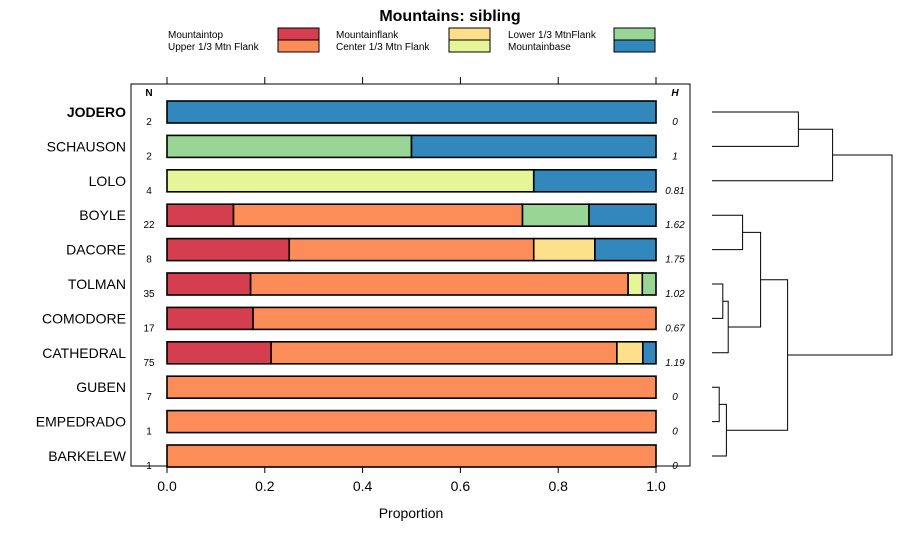  I want to click on bar-row: CATHEDRAL 75 1.19, so click(363, 354).